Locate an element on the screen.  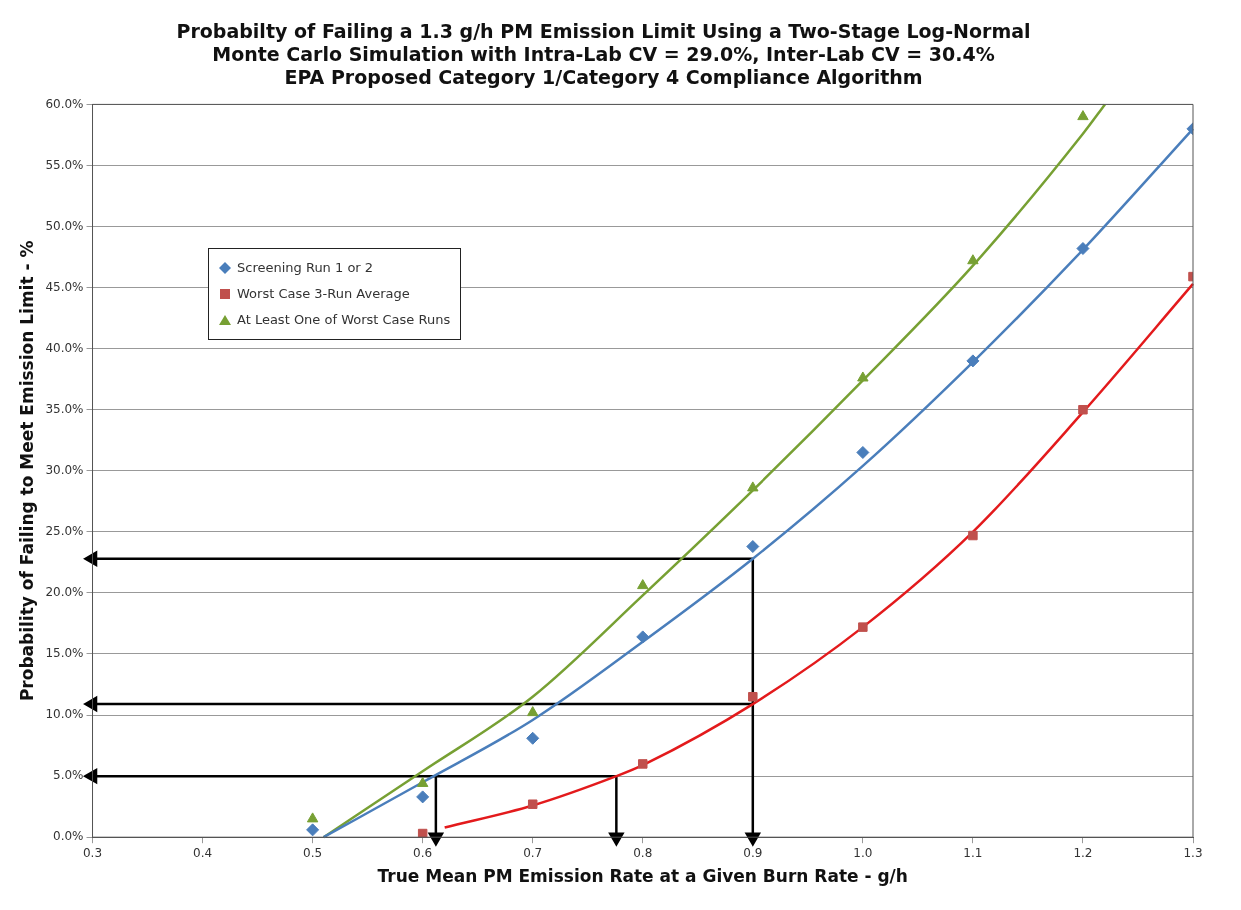
x-tick-label: 0.6 is located at coordinates (423, 852).